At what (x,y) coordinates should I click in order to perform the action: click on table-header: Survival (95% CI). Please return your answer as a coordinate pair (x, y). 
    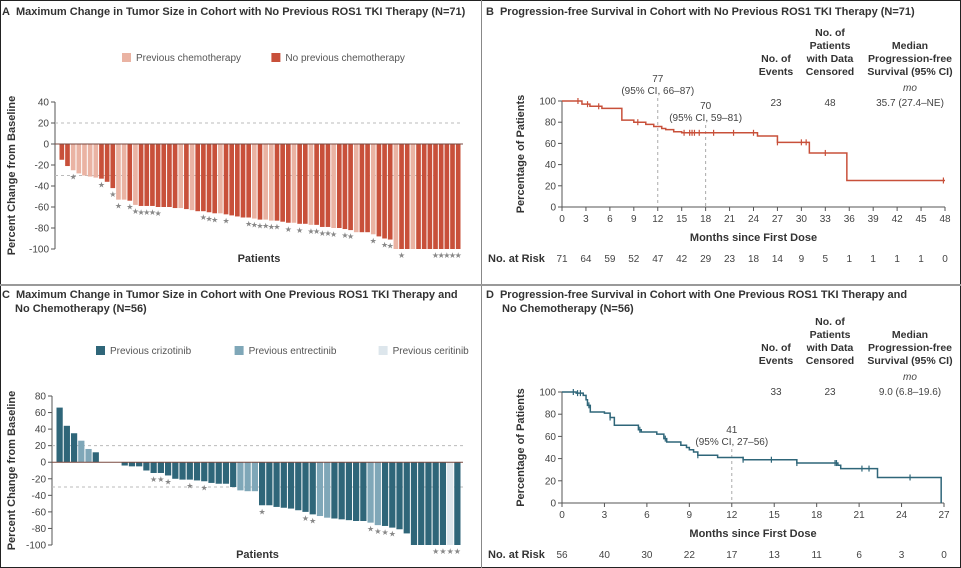
    Looking at the image, I should click on (909, 361).